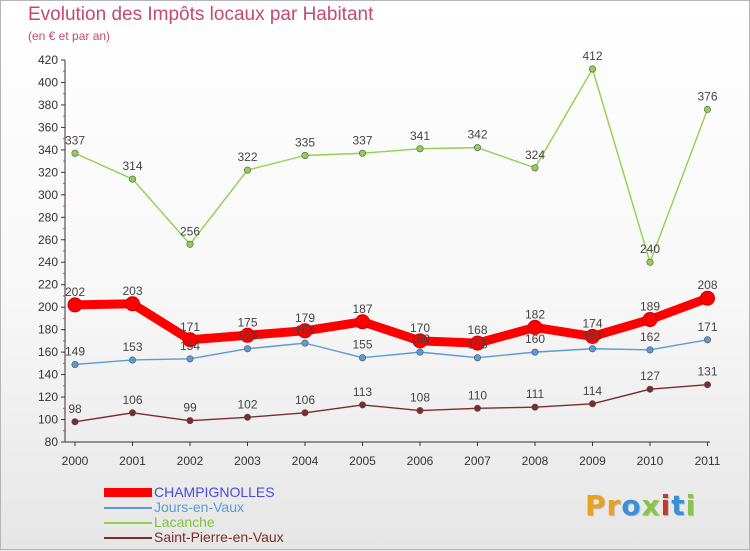 The height and width of the screenshot is (551, 750). Describe the element at coordinates (75, 461) in the screenshot. I see `x-tick-label: 2000` at that location.